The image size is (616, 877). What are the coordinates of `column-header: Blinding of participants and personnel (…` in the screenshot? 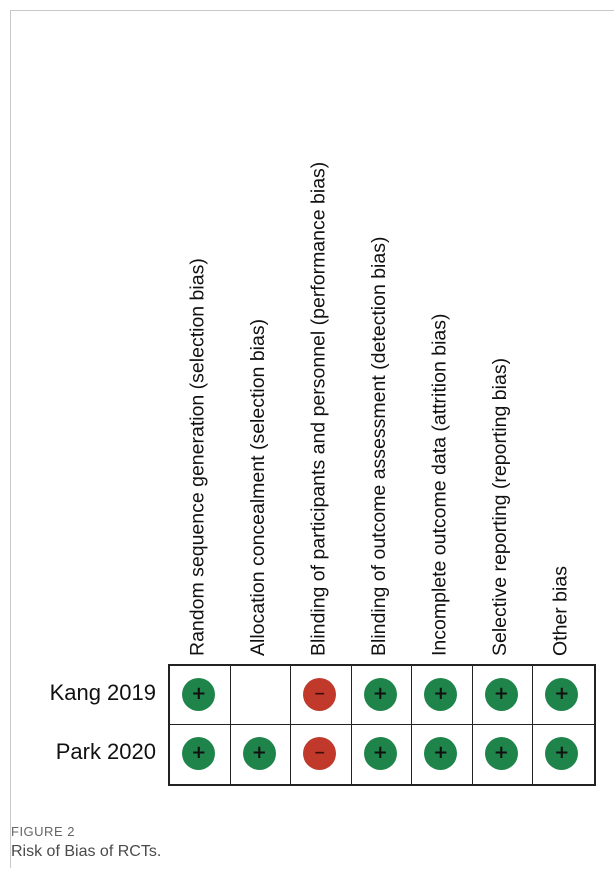 It's located at (318, 408).